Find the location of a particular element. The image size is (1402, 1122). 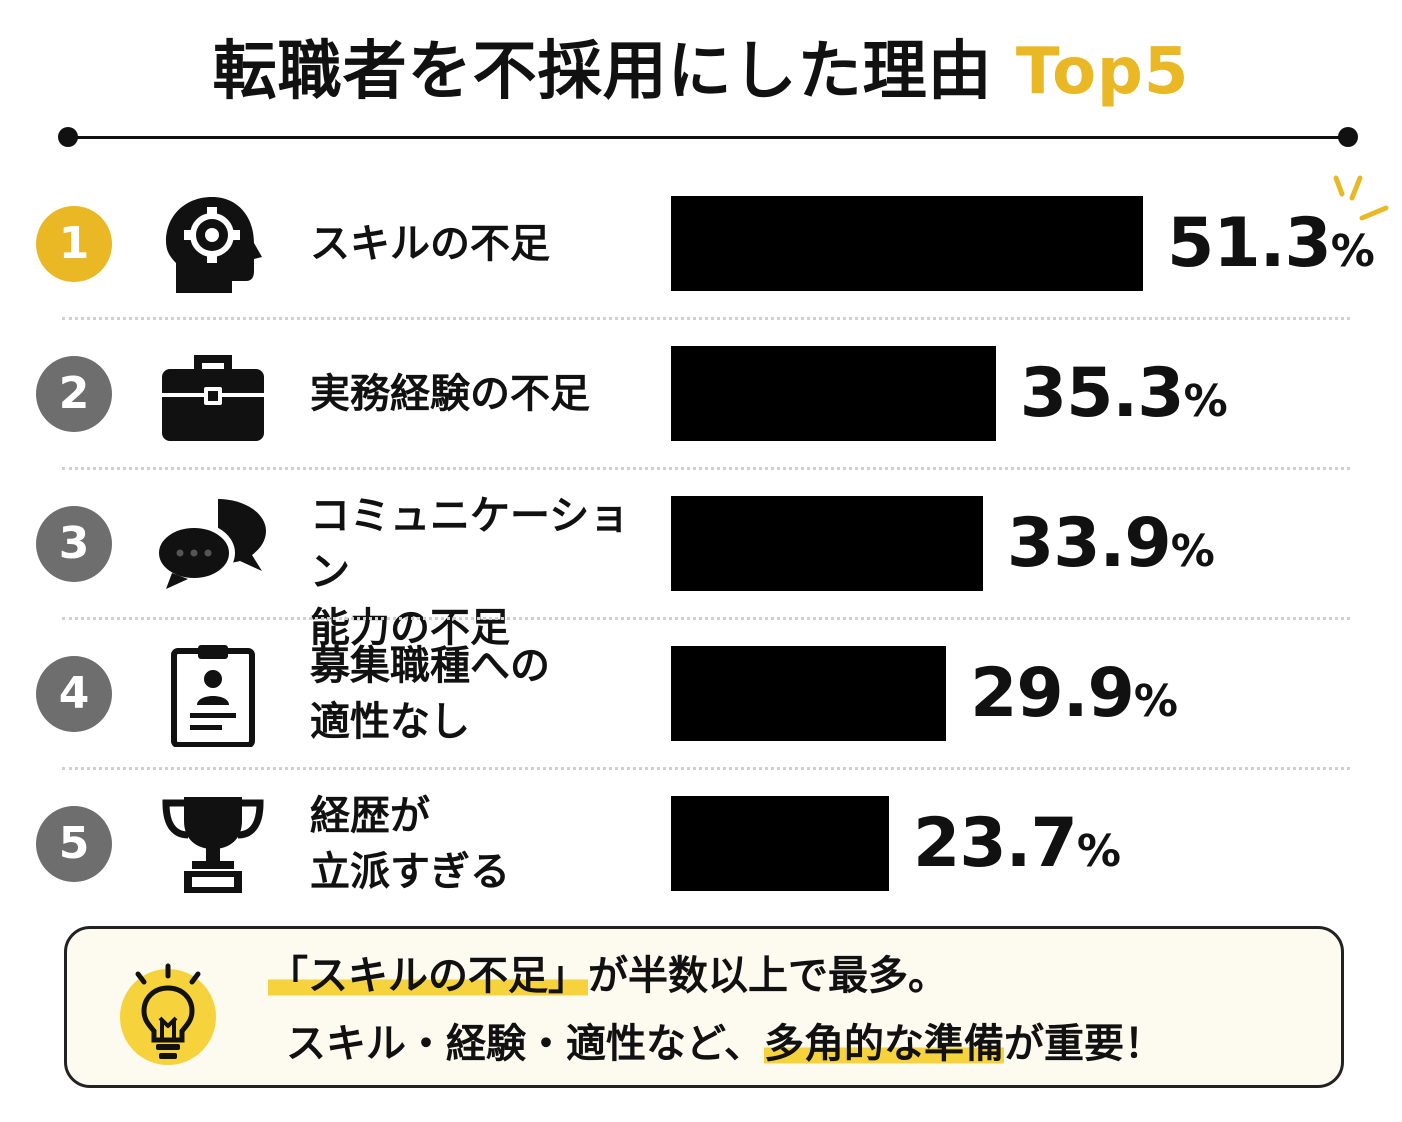

summary-line-1: 「スキルの不足」が半数以上で最多。 is located at coordinates (608, 976).